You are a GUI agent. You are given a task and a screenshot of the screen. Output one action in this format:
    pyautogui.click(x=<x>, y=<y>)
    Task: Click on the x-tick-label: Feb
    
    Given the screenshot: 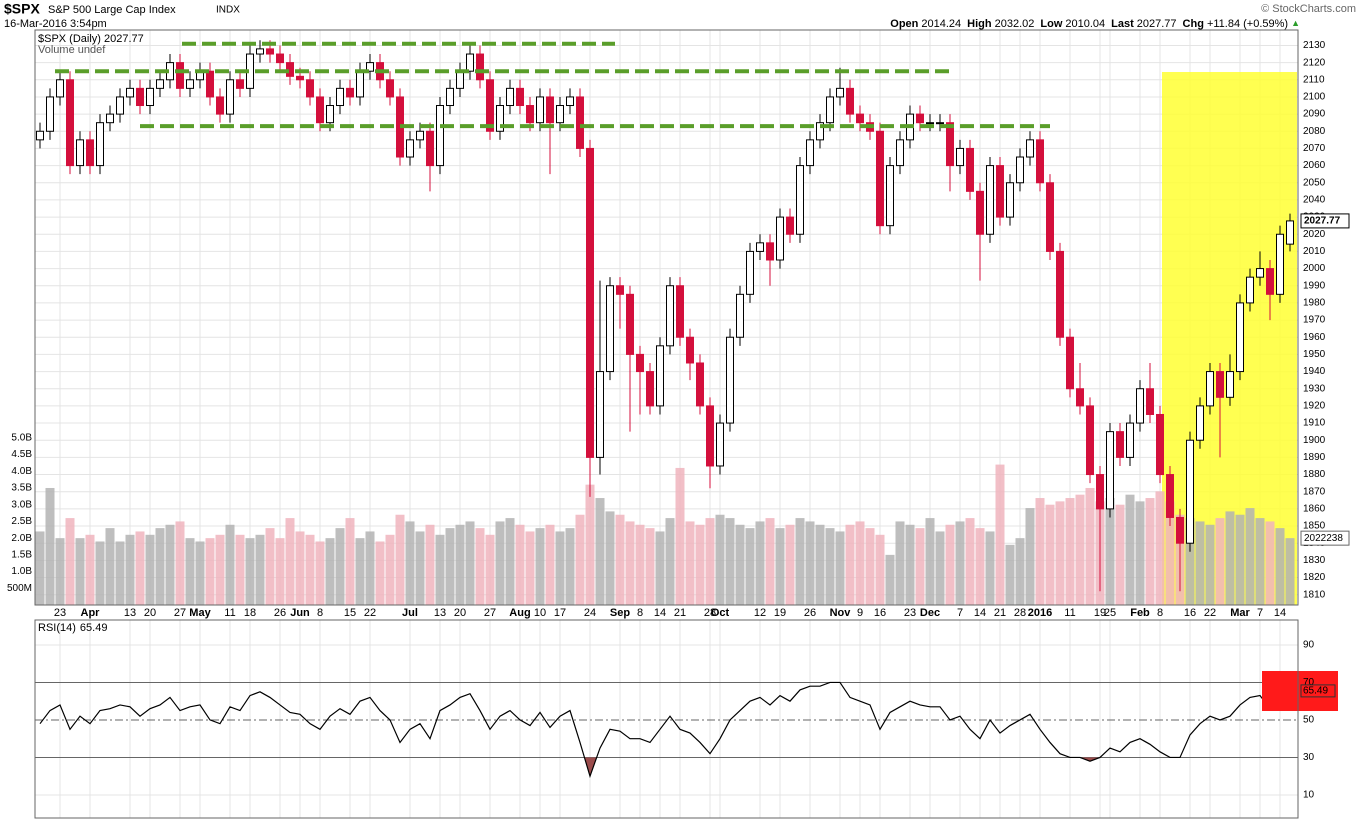 What is the action you would take?
    pyautogui.click(x=1140, y=613)
    